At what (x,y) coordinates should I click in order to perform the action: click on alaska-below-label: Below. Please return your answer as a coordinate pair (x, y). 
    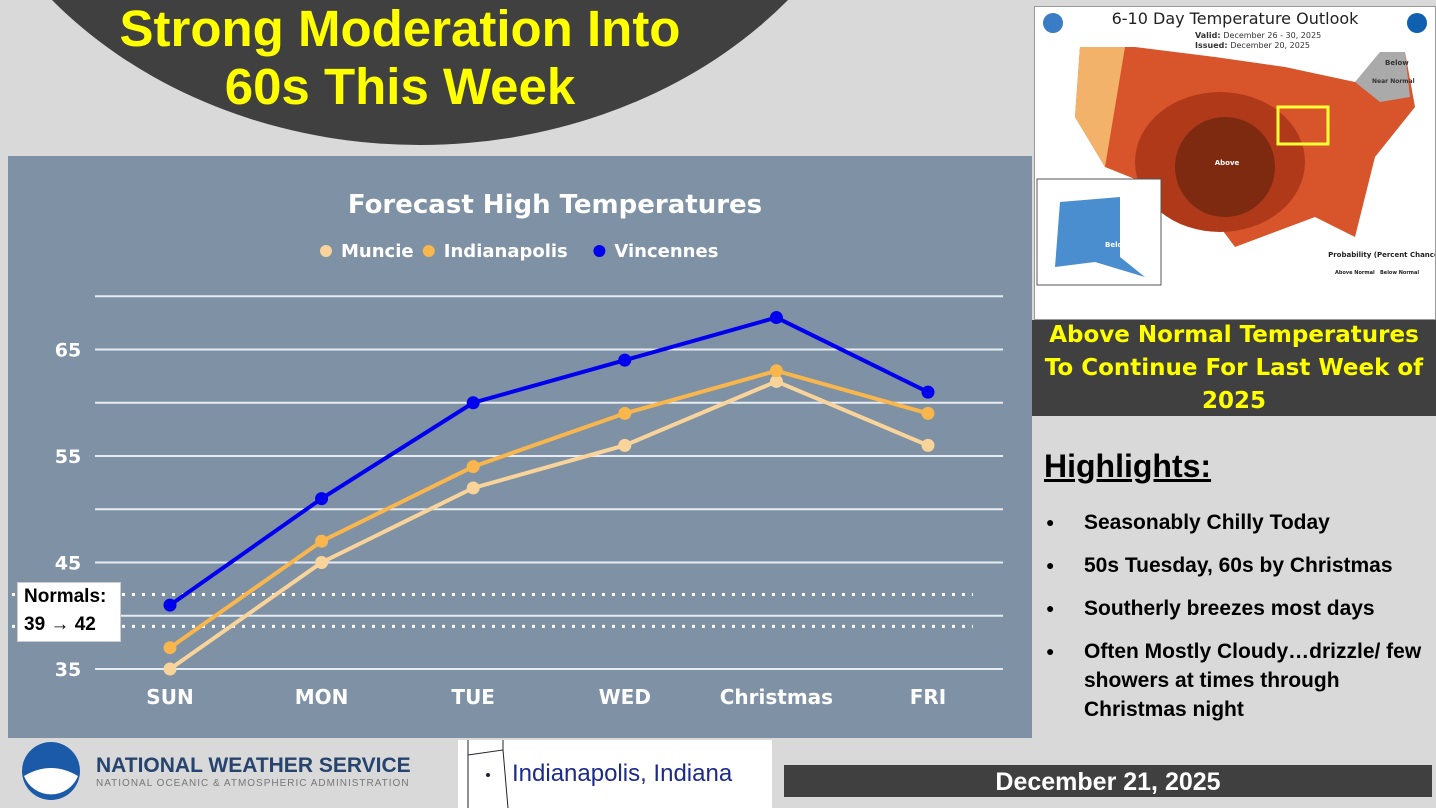
    Looking at the image, I should click on (1117, 245).